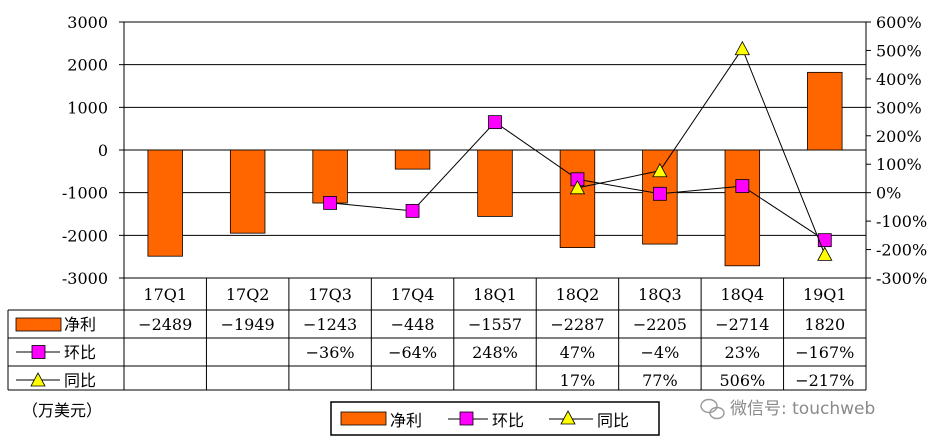 The width and height of the screenshot is (945, 447). I want to click on x-tick-label: 17Q1, so click(165, 294).